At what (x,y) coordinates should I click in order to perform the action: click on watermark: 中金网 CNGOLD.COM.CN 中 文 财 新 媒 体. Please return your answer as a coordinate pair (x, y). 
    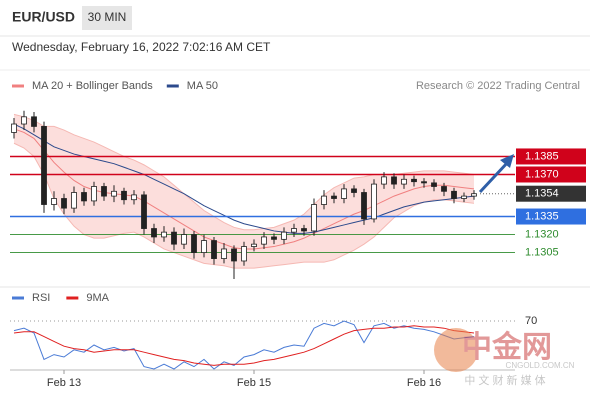
    Looking at the image, I should click on (504, 357).